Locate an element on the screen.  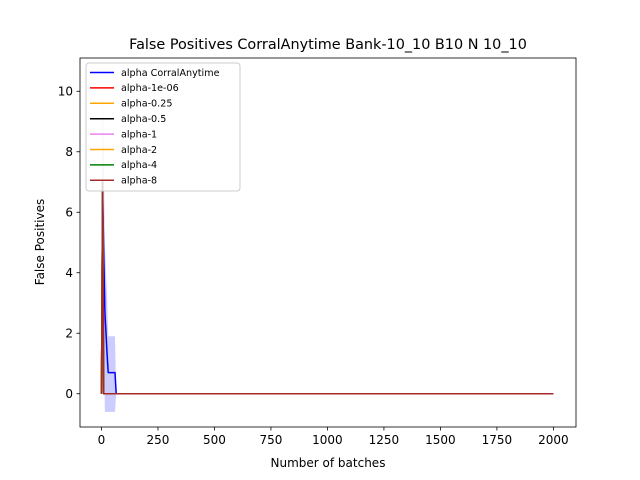
legend-label-4: alpha-1 is located at coordinates (139, 134).